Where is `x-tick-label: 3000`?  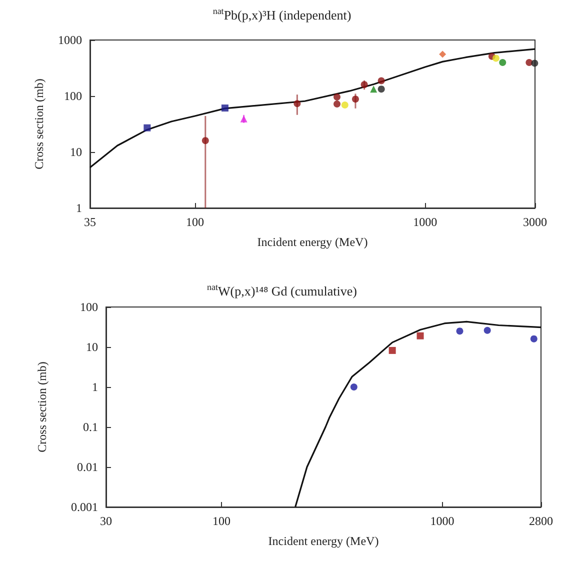
x-tick-label: 3000 is located at coordinates (535, 222).